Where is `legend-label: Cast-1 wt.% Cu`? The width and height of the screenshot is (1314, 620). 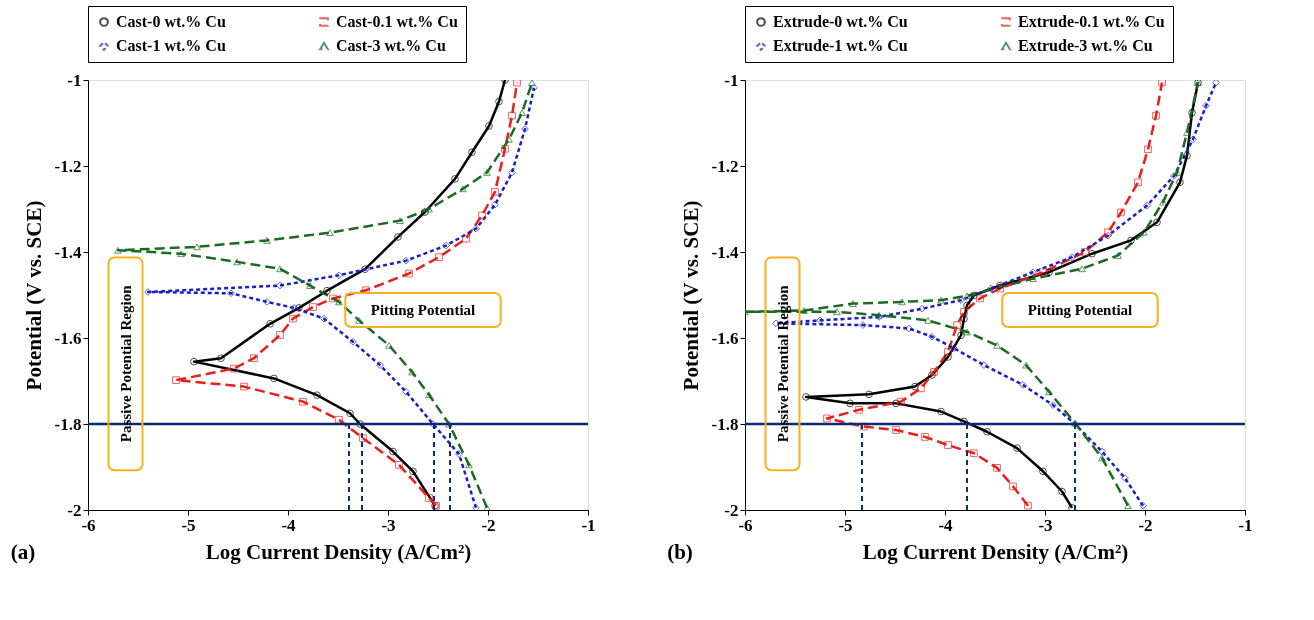 legend-label: Cast-1 wt.% Cu is located at coordinates (171, 45).